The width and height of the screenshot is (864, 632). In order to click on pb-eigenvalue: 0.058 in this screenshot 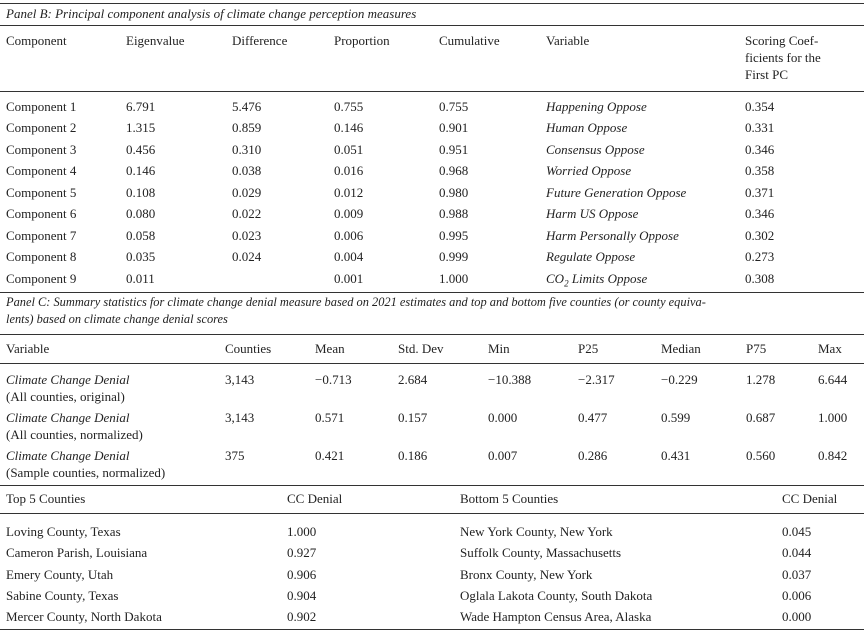, I will do `click(141, 235)`.